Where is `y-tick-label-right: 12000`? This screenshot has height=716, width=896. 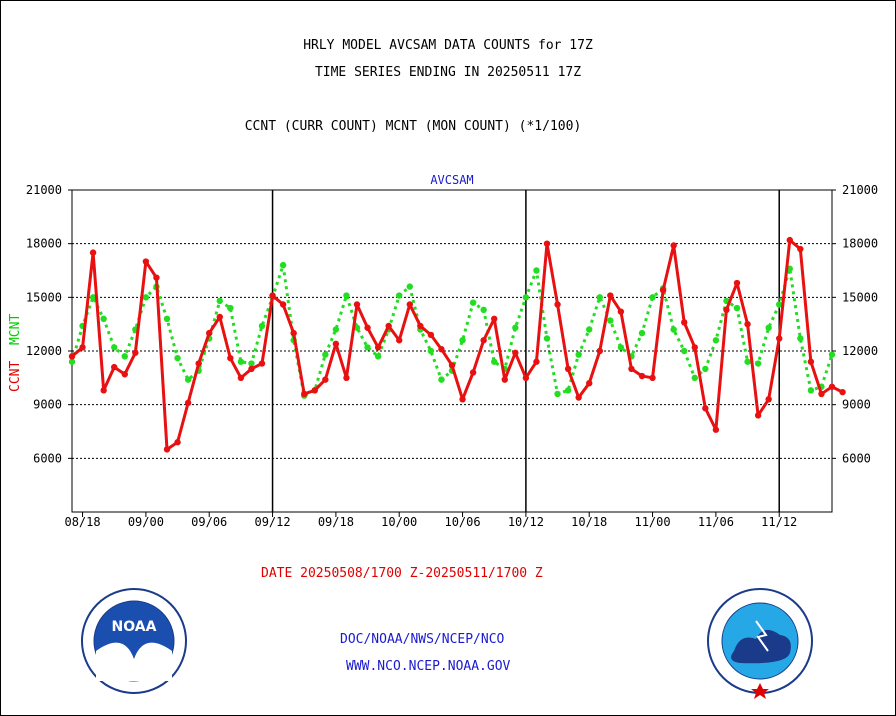 y-tick-label-right: 12000 is located at coordinates (860, 351).